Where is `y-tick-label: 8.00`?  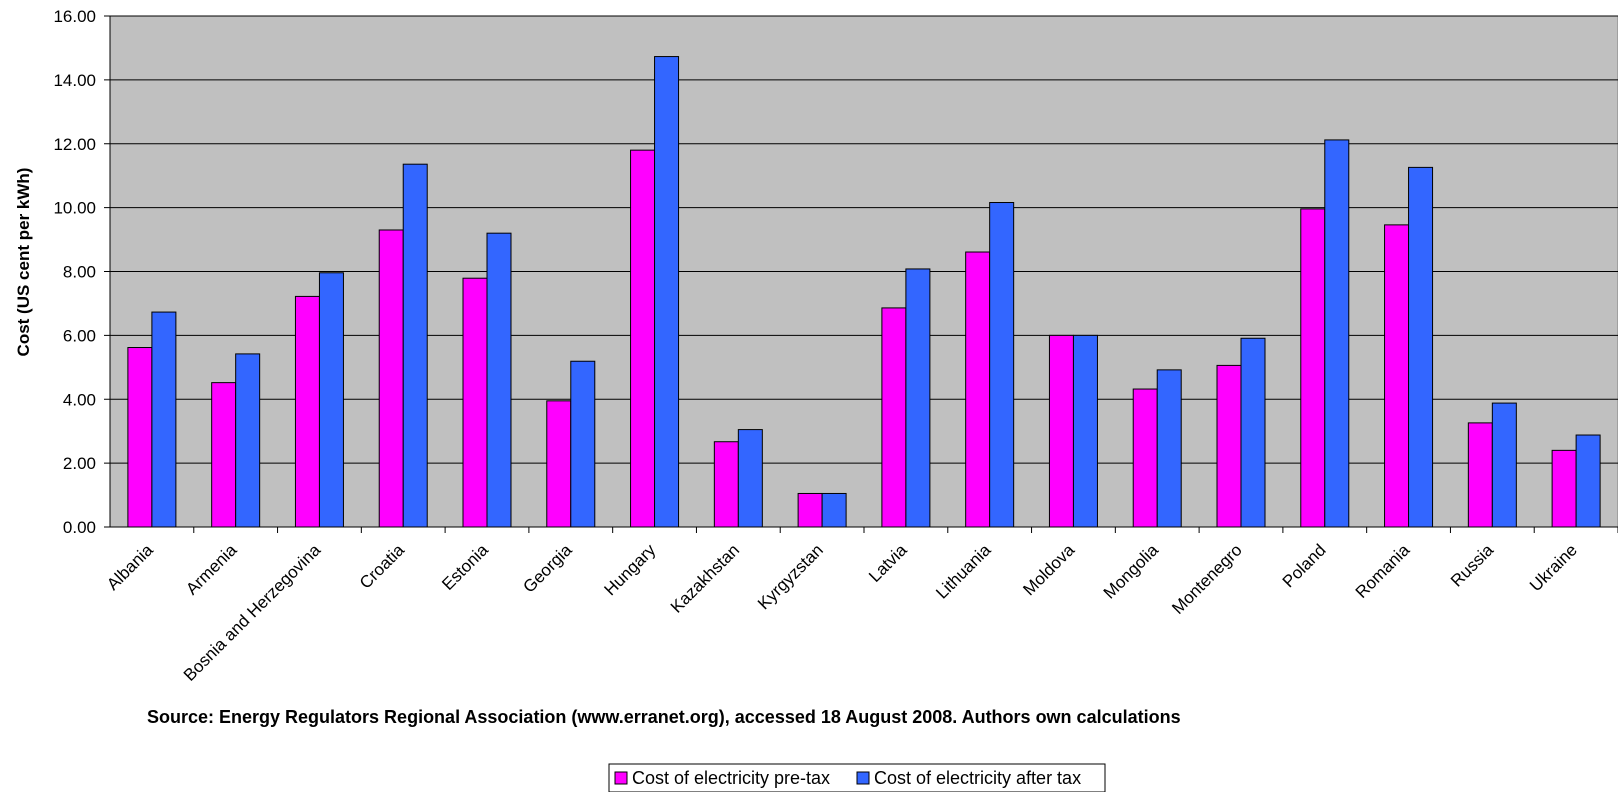
y-tick-label: 8.00 is located at coordinates (79, 272).